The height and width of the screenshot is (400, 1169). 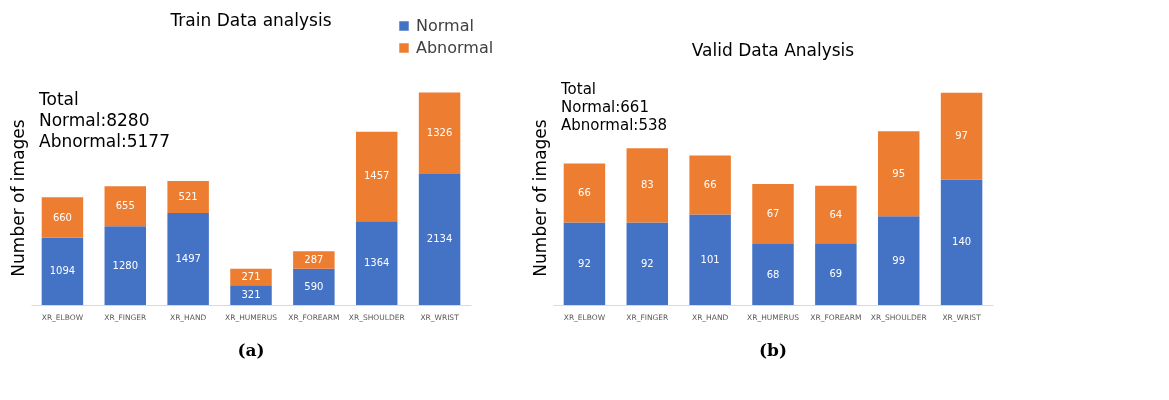 I want to click on data-label: 97, so click(x=961, y=136).